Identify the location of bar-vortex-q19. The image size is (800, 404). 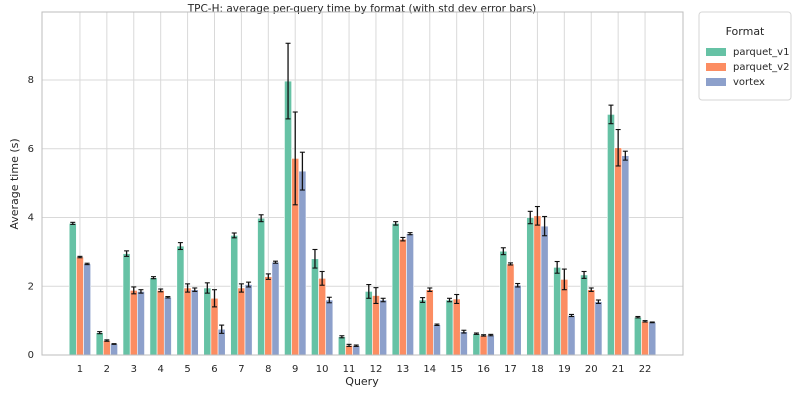
(571, 335).